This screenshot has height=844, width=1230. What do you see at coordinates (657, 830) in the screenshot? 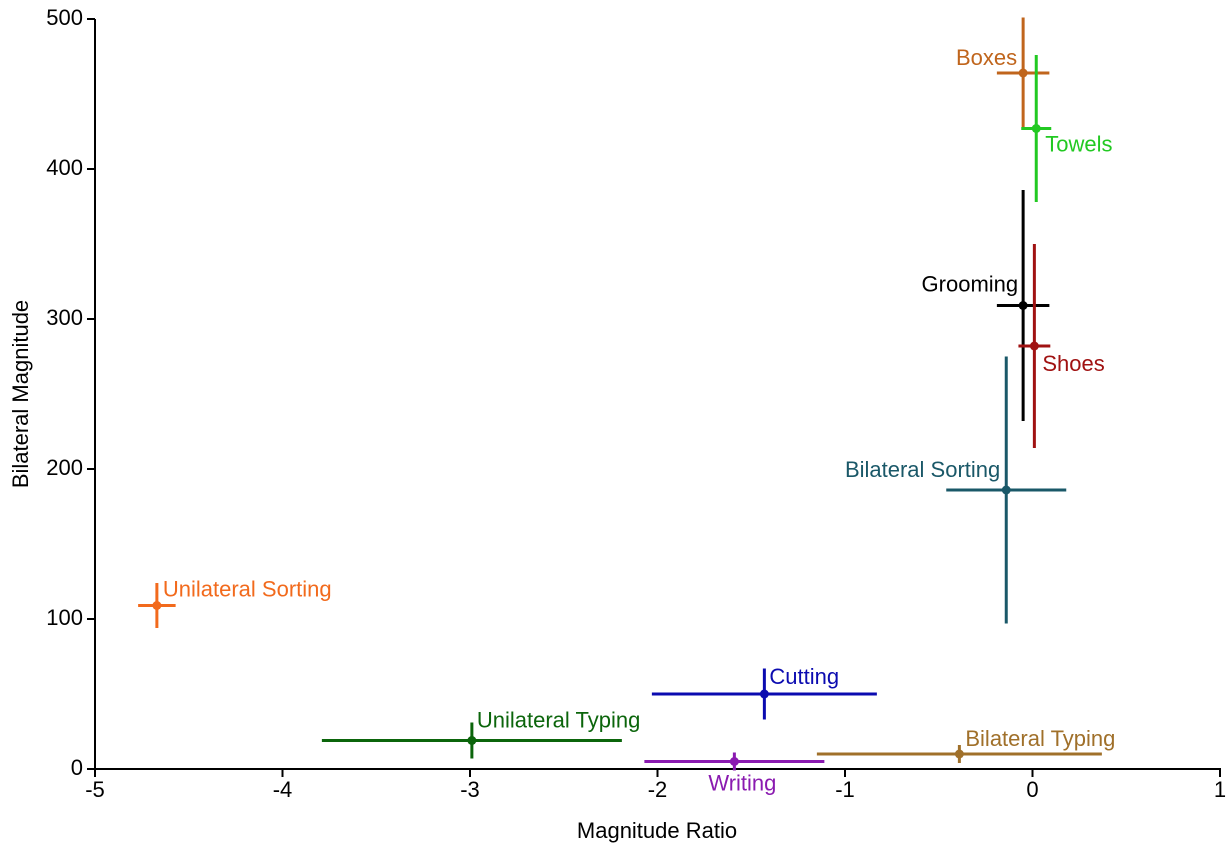
I see `x-axis-label: Magnitude Ratio` at bounding box center [657, 830].